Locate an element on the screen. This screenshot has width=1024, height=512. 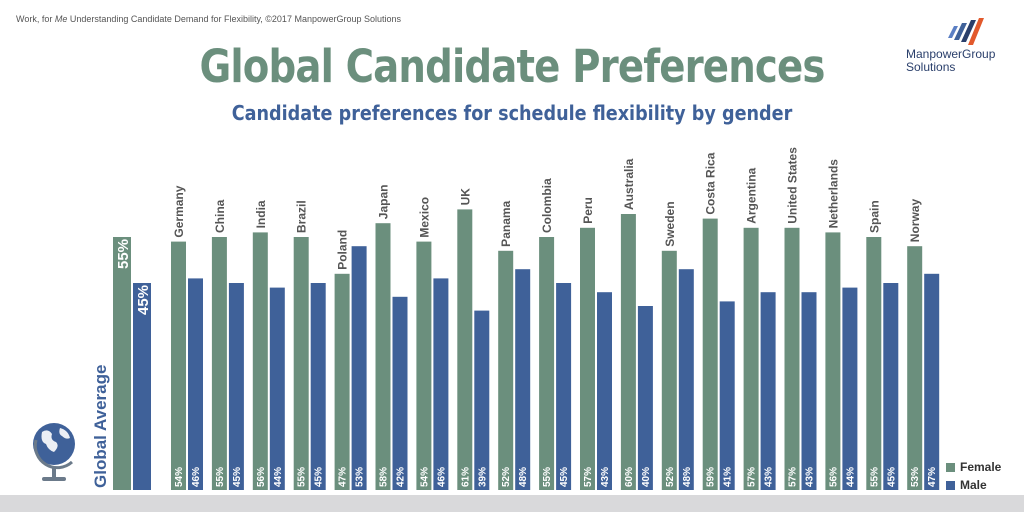
bar-female-china is located at coordinates (219, 363).